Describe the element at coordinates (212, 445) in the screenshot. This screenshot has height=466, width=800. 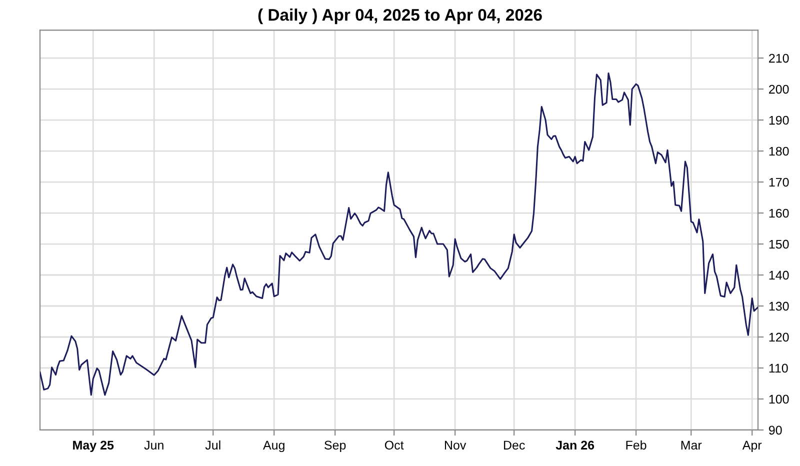
I see `x-tick-label: Jul` at that location.